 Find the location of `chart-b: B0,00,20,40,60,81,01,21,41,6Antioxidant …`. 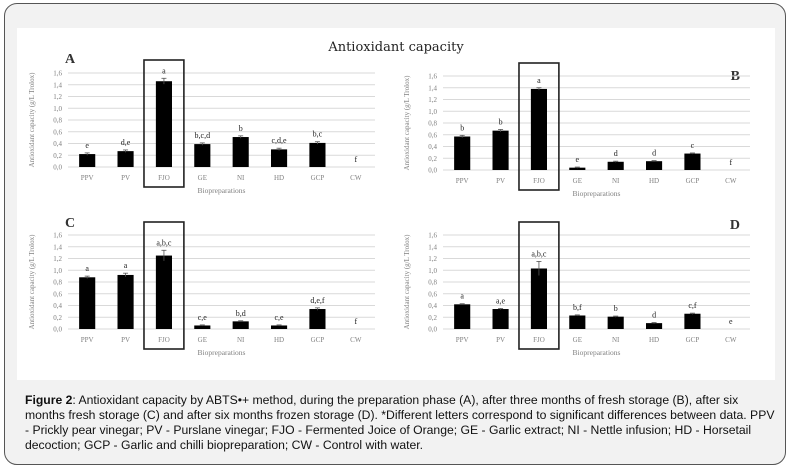

chart-b: B0,00,20,40,60,81,01,21,41,6Antioxidant … is located at coordinates (576, 130).